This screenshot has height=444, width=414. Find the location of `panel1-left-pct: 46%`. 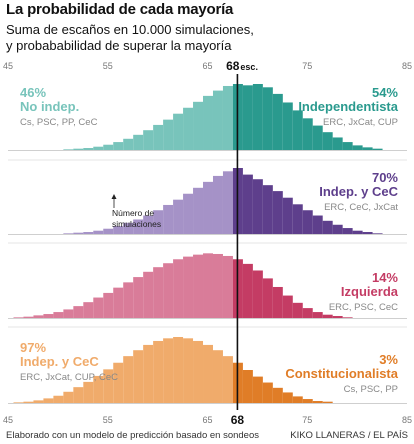

panel1-left-pct: 46% is located at coordinates (33, 92).